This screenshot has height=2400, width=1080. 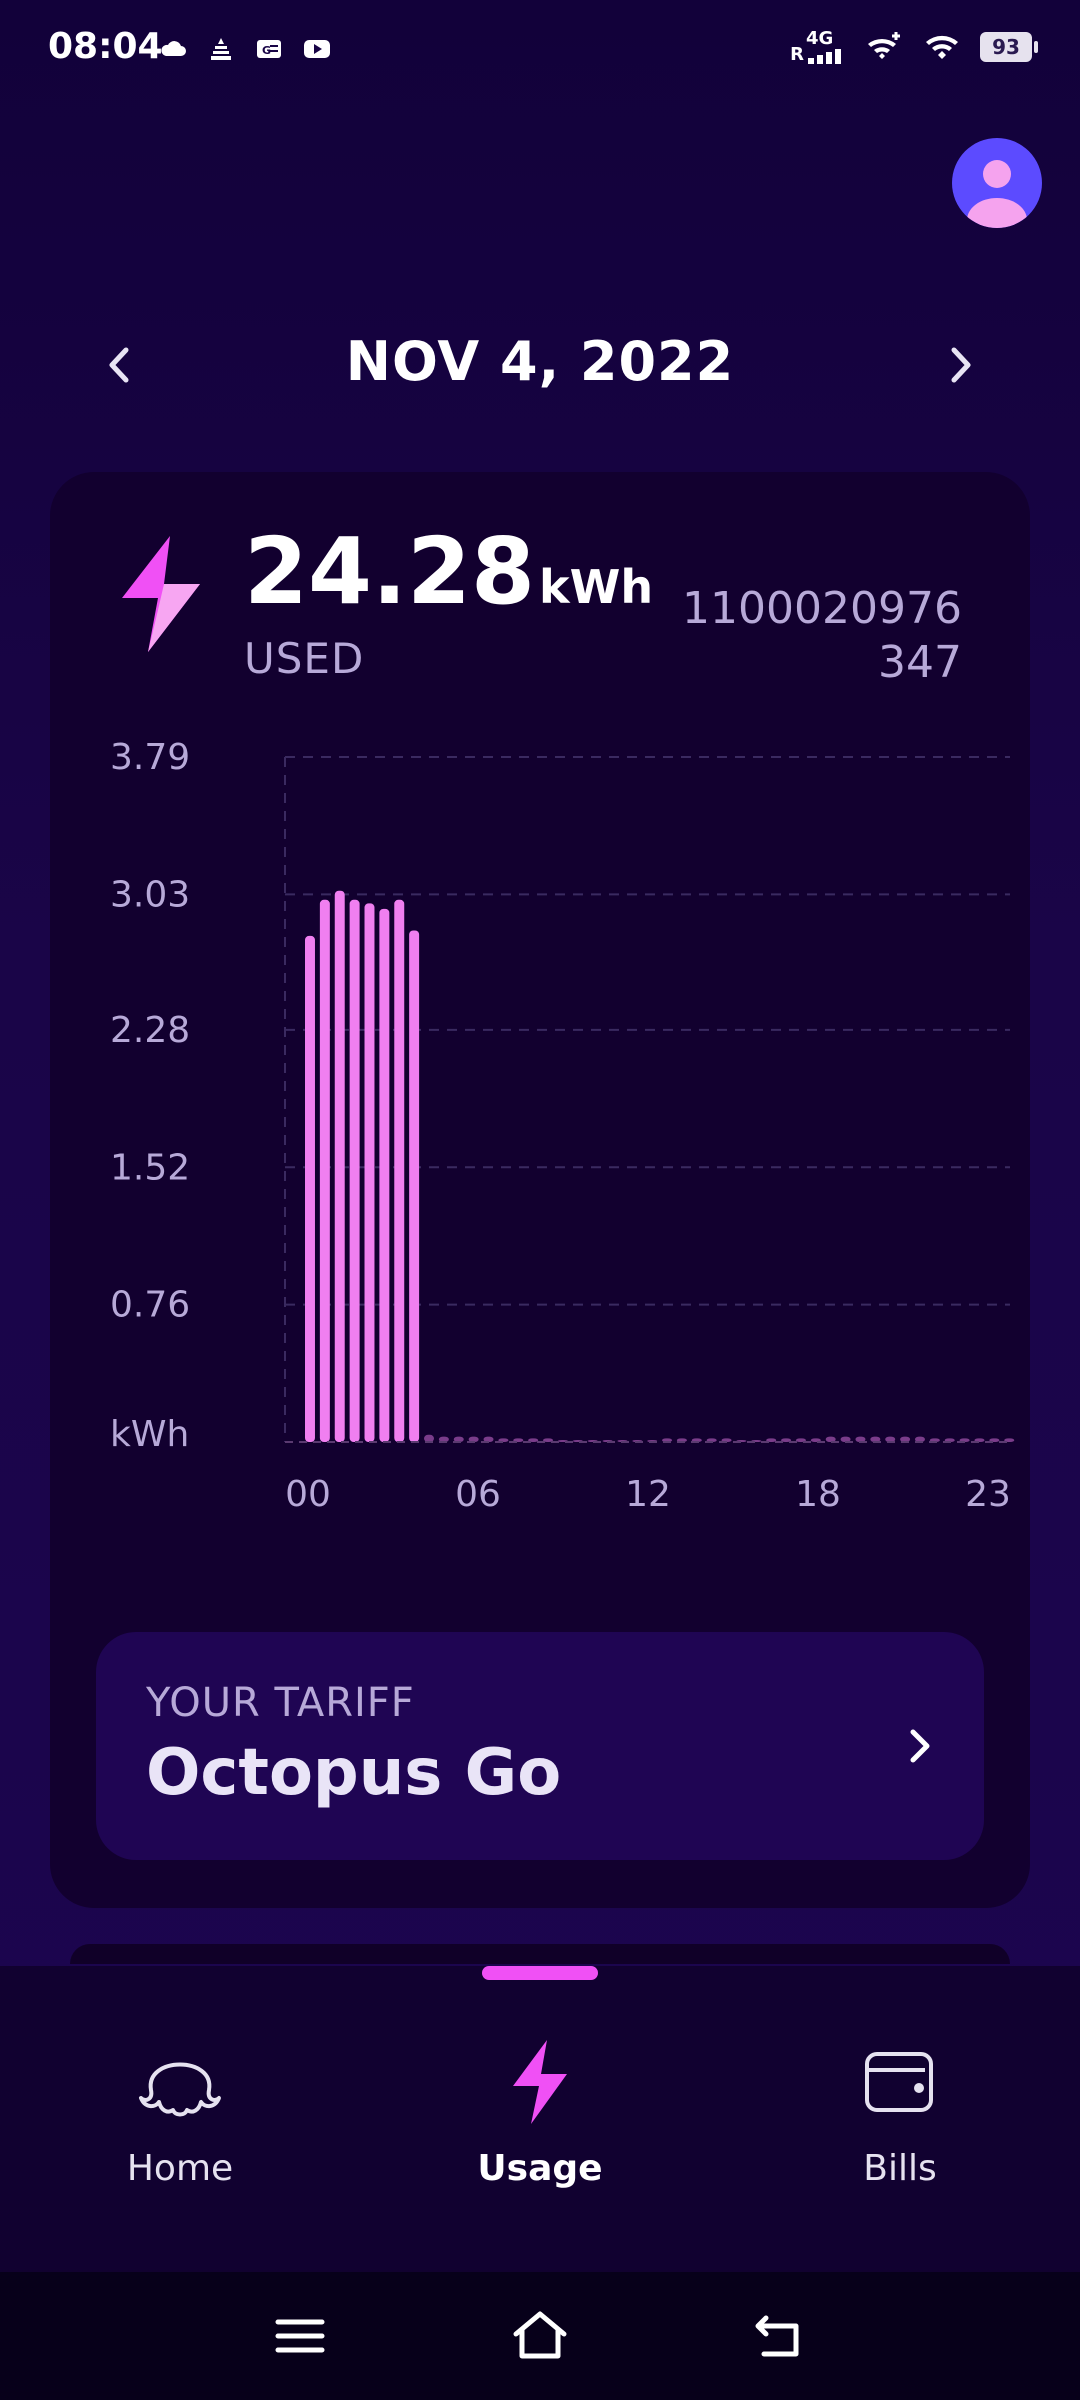 I want to click on nav-item-usage: Usage, so click(x=540, y=2136).